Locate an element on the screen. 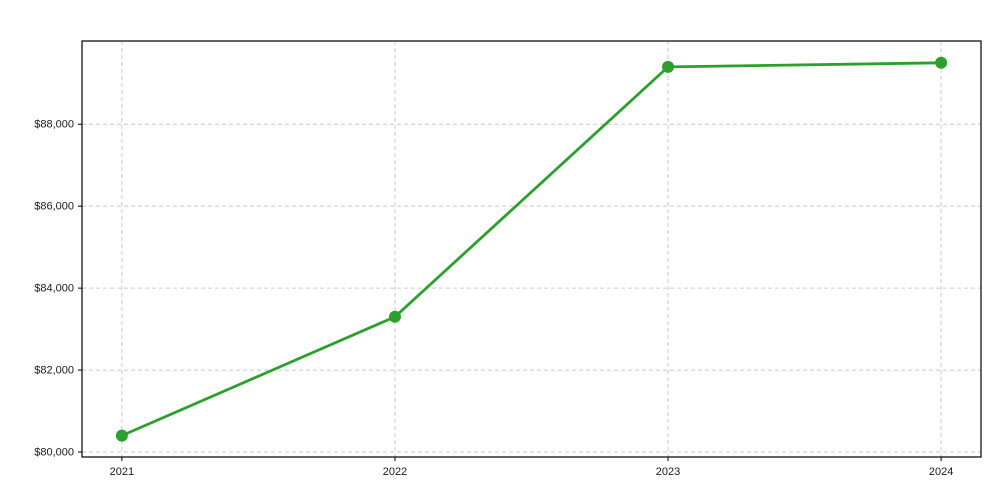 The height and width of the screenshot is (490, 989). x-tick-label: 2021 is located at coordinates (122, 472).